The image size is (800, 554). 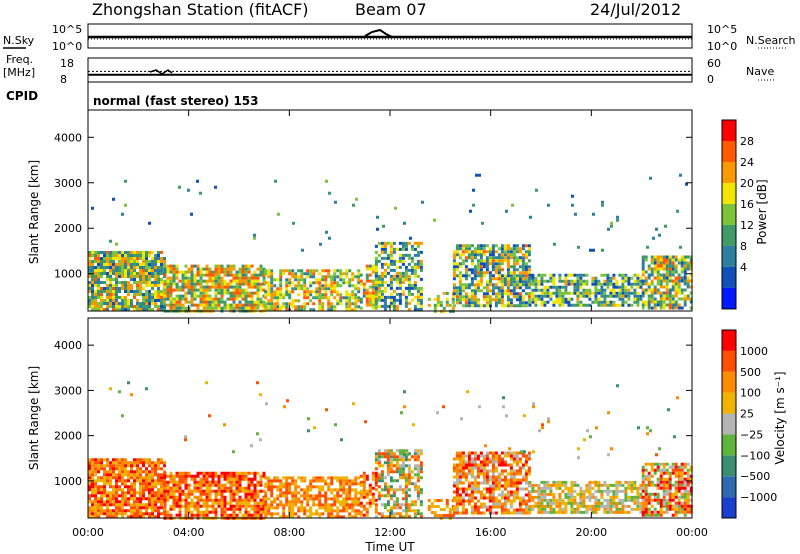 What do you see at coordinates (751, 434) in the screenshot?
I see `colorbar-tick-velocity-4: −25` at bounding box center [751, 434].